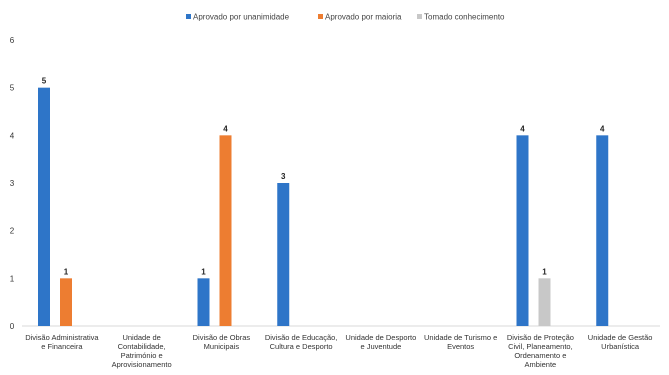  Describe the element at coordinates (241, 17) in the screenshot. I see `legend-label: Aprovado por unanimidade` at that location.